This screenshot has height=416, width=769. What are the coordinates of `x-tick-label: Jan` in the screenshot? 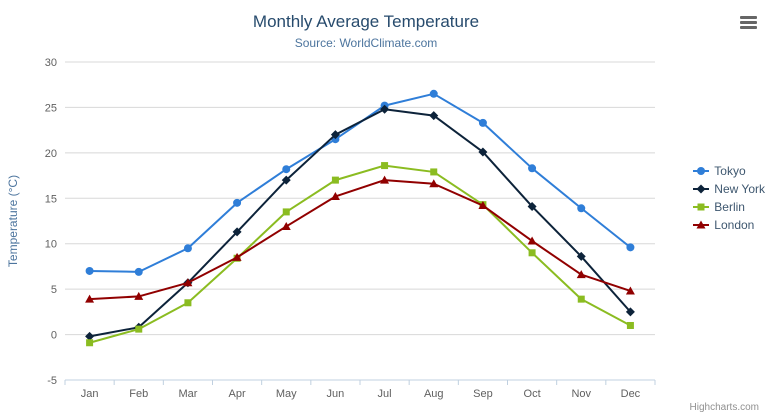 It's located at (90, 394).